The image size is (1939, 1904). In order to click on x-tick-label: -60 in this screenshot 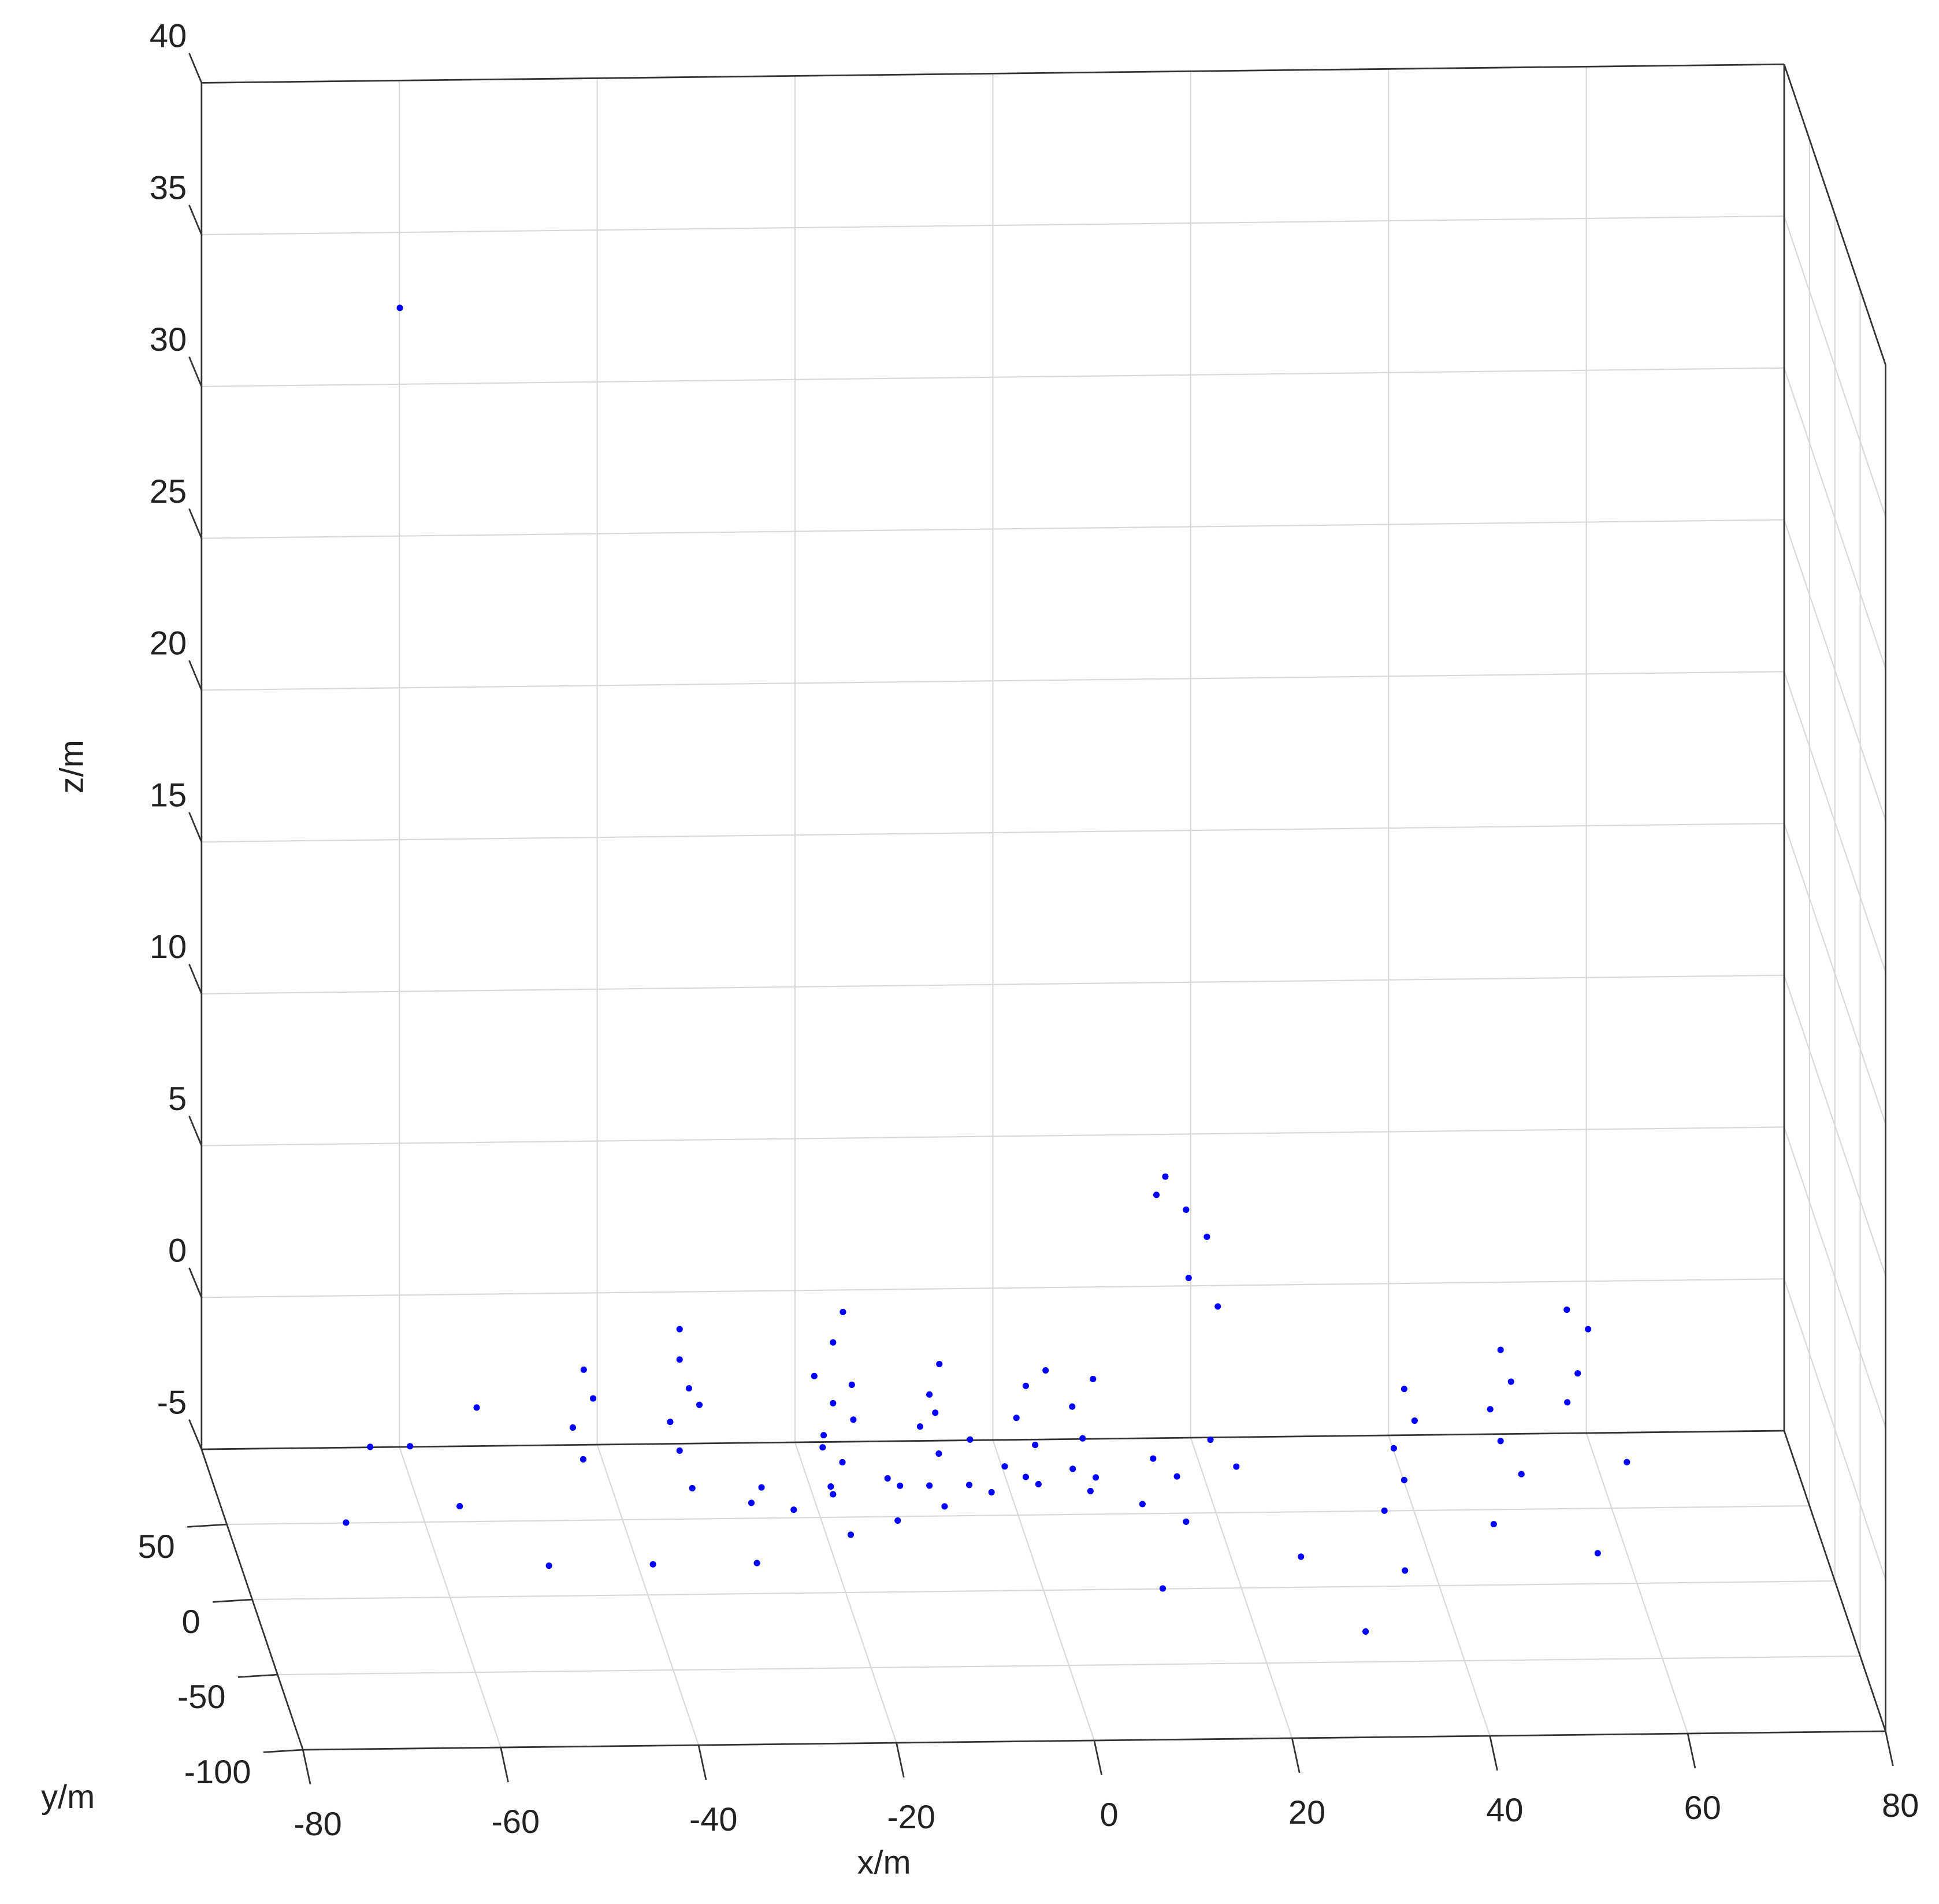, I will do `click(516, 1821)`.